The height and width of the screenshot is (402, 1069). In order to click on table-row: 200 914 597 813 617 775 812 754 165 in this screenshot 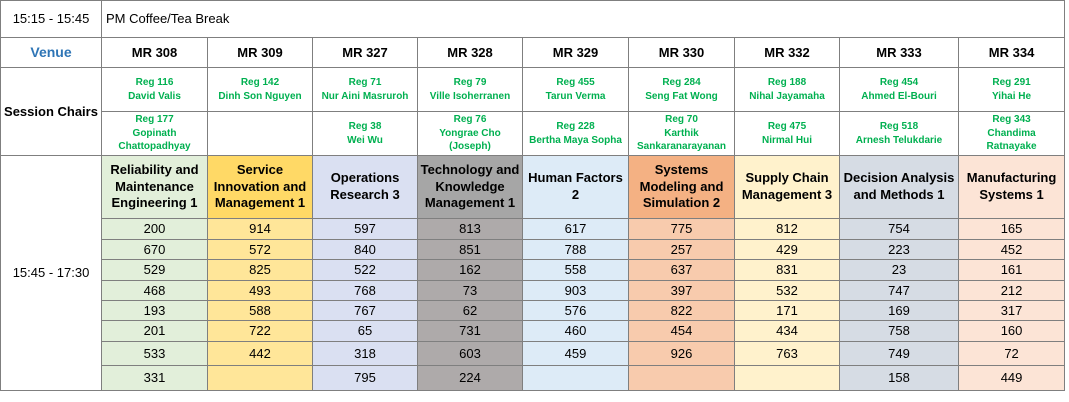, I will do `click(533, 229)`.